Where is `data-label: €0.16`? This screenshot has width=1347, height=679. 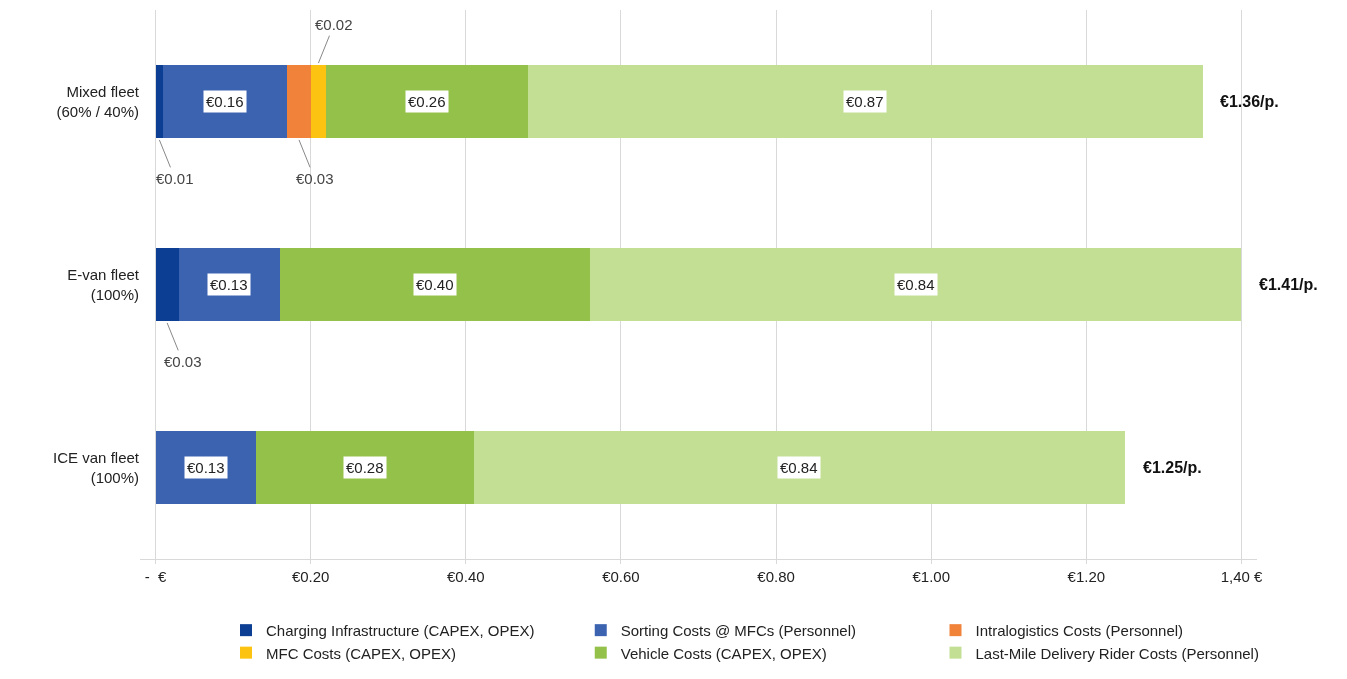 data-label: €0.16 is located at coordinates (225, 101).